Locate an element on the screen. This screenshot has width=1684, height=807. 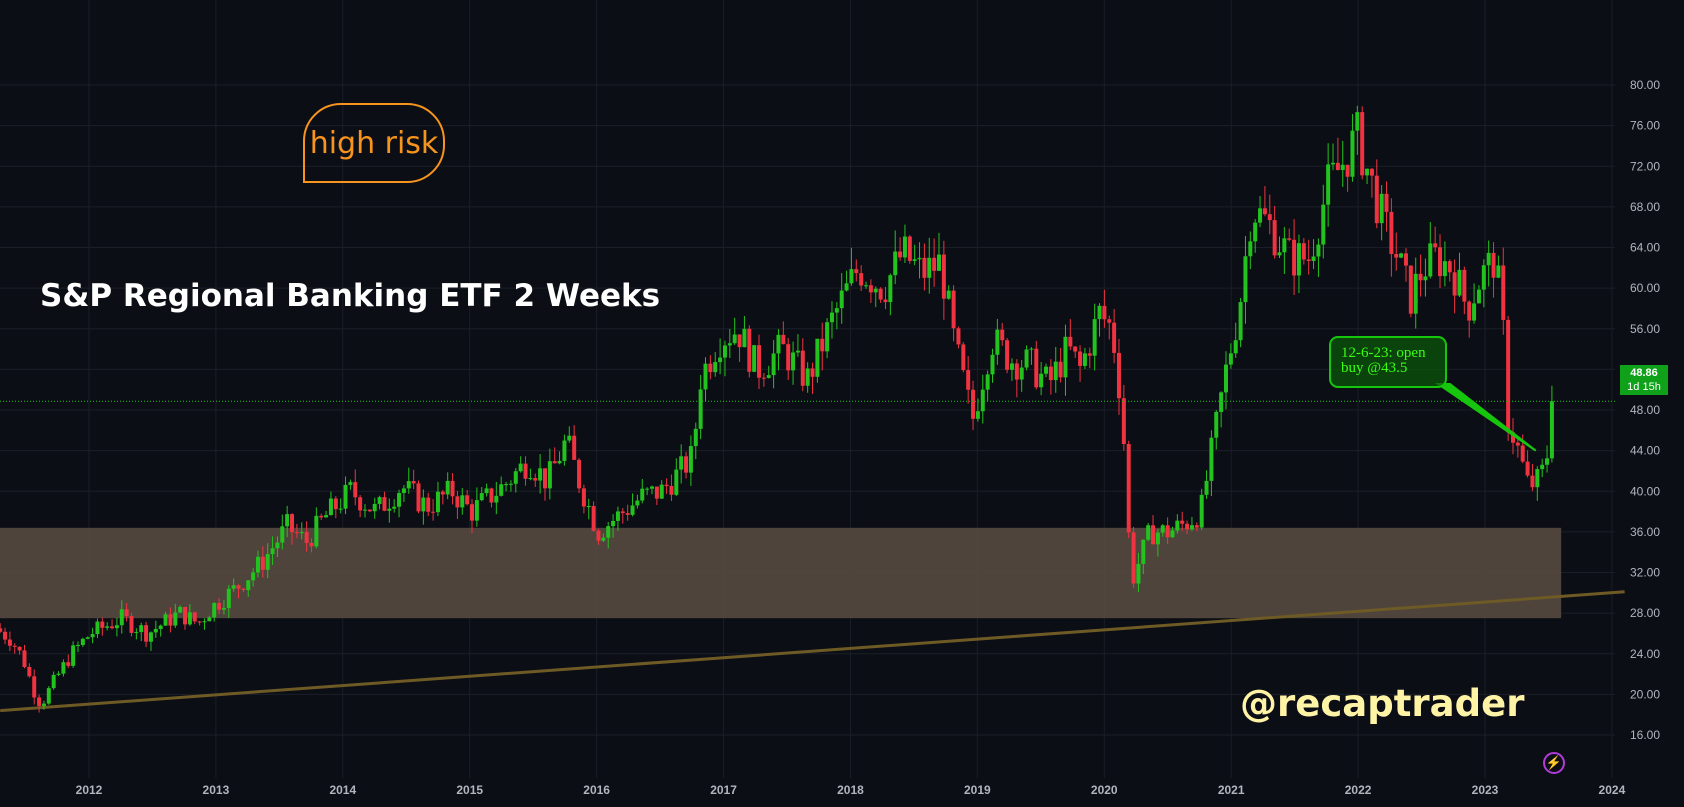
callout-line-1: 12-6-23: open is located at coordinates (1383, 353).